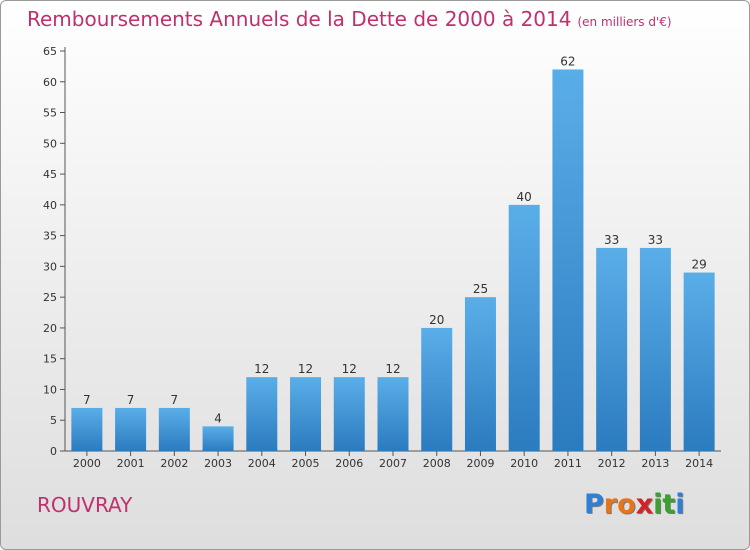  I want to click on y-tick-label: 15, so click(50, 359).